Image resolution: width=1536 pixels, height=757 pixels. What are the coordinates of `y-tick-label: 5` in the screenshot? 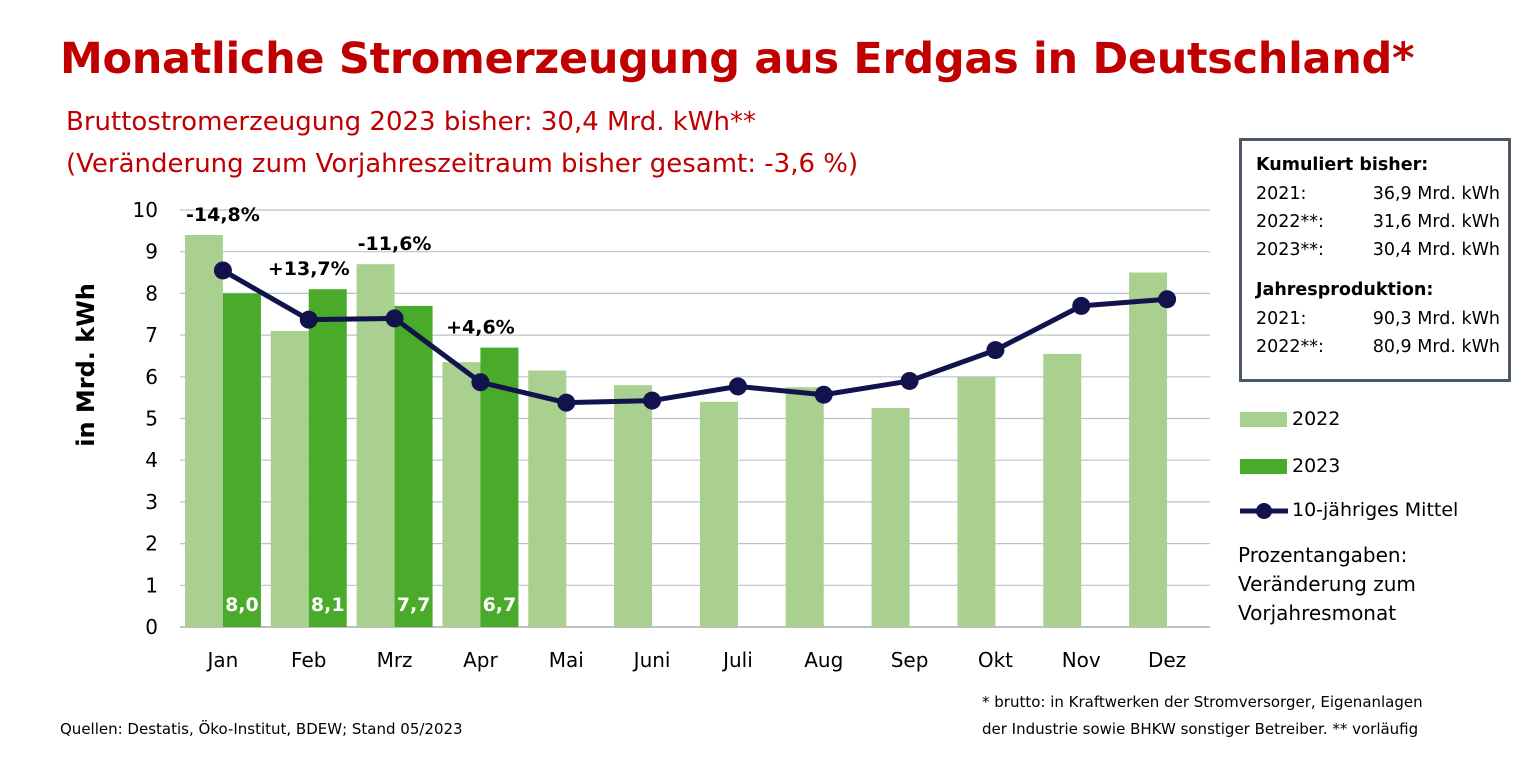 It's located at (151, 419).